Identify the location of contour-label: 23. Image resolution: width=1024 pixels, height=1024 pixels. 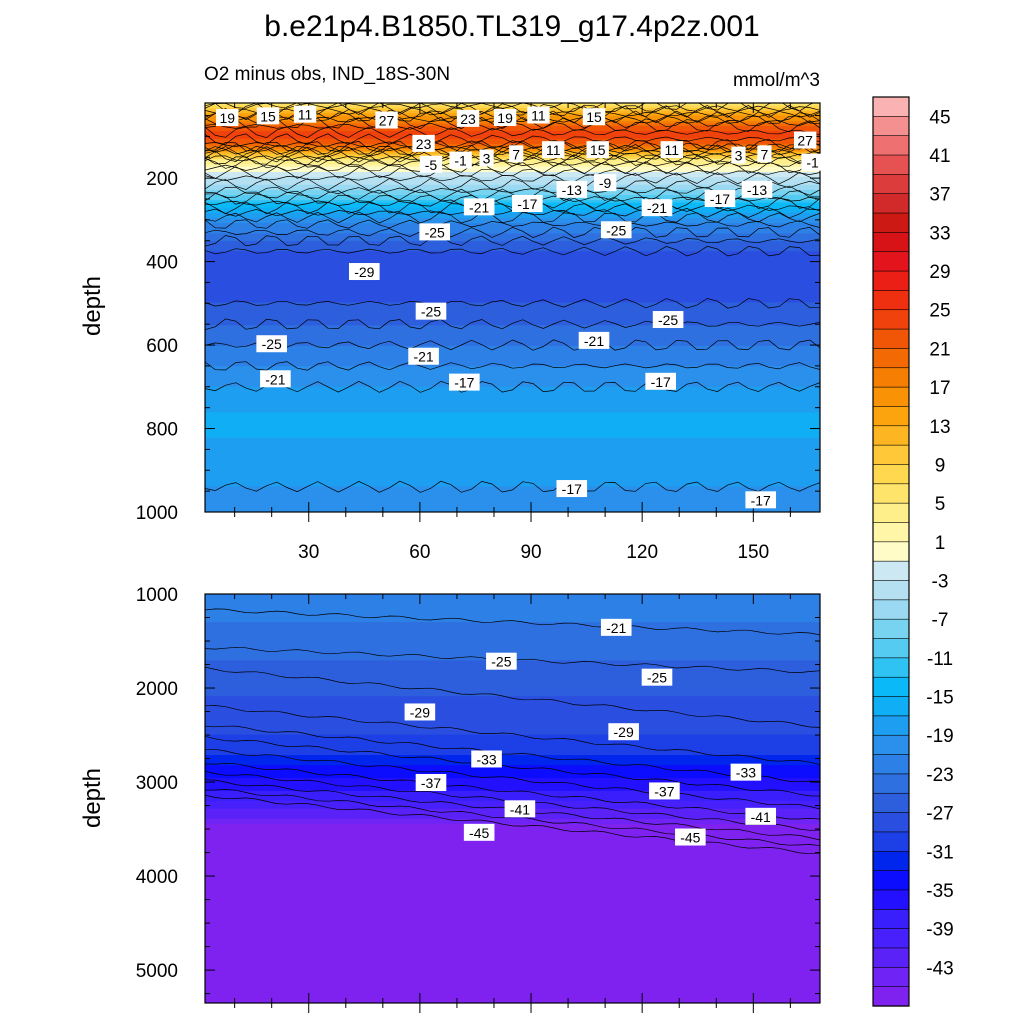
(423, 143).